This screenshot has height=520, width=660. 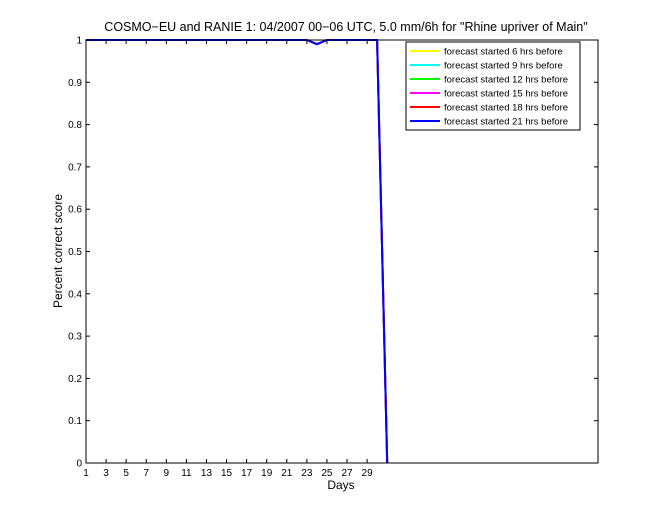 I want to click on legend-label: forecast started 6 hrs before, so click(x=503, y=52).